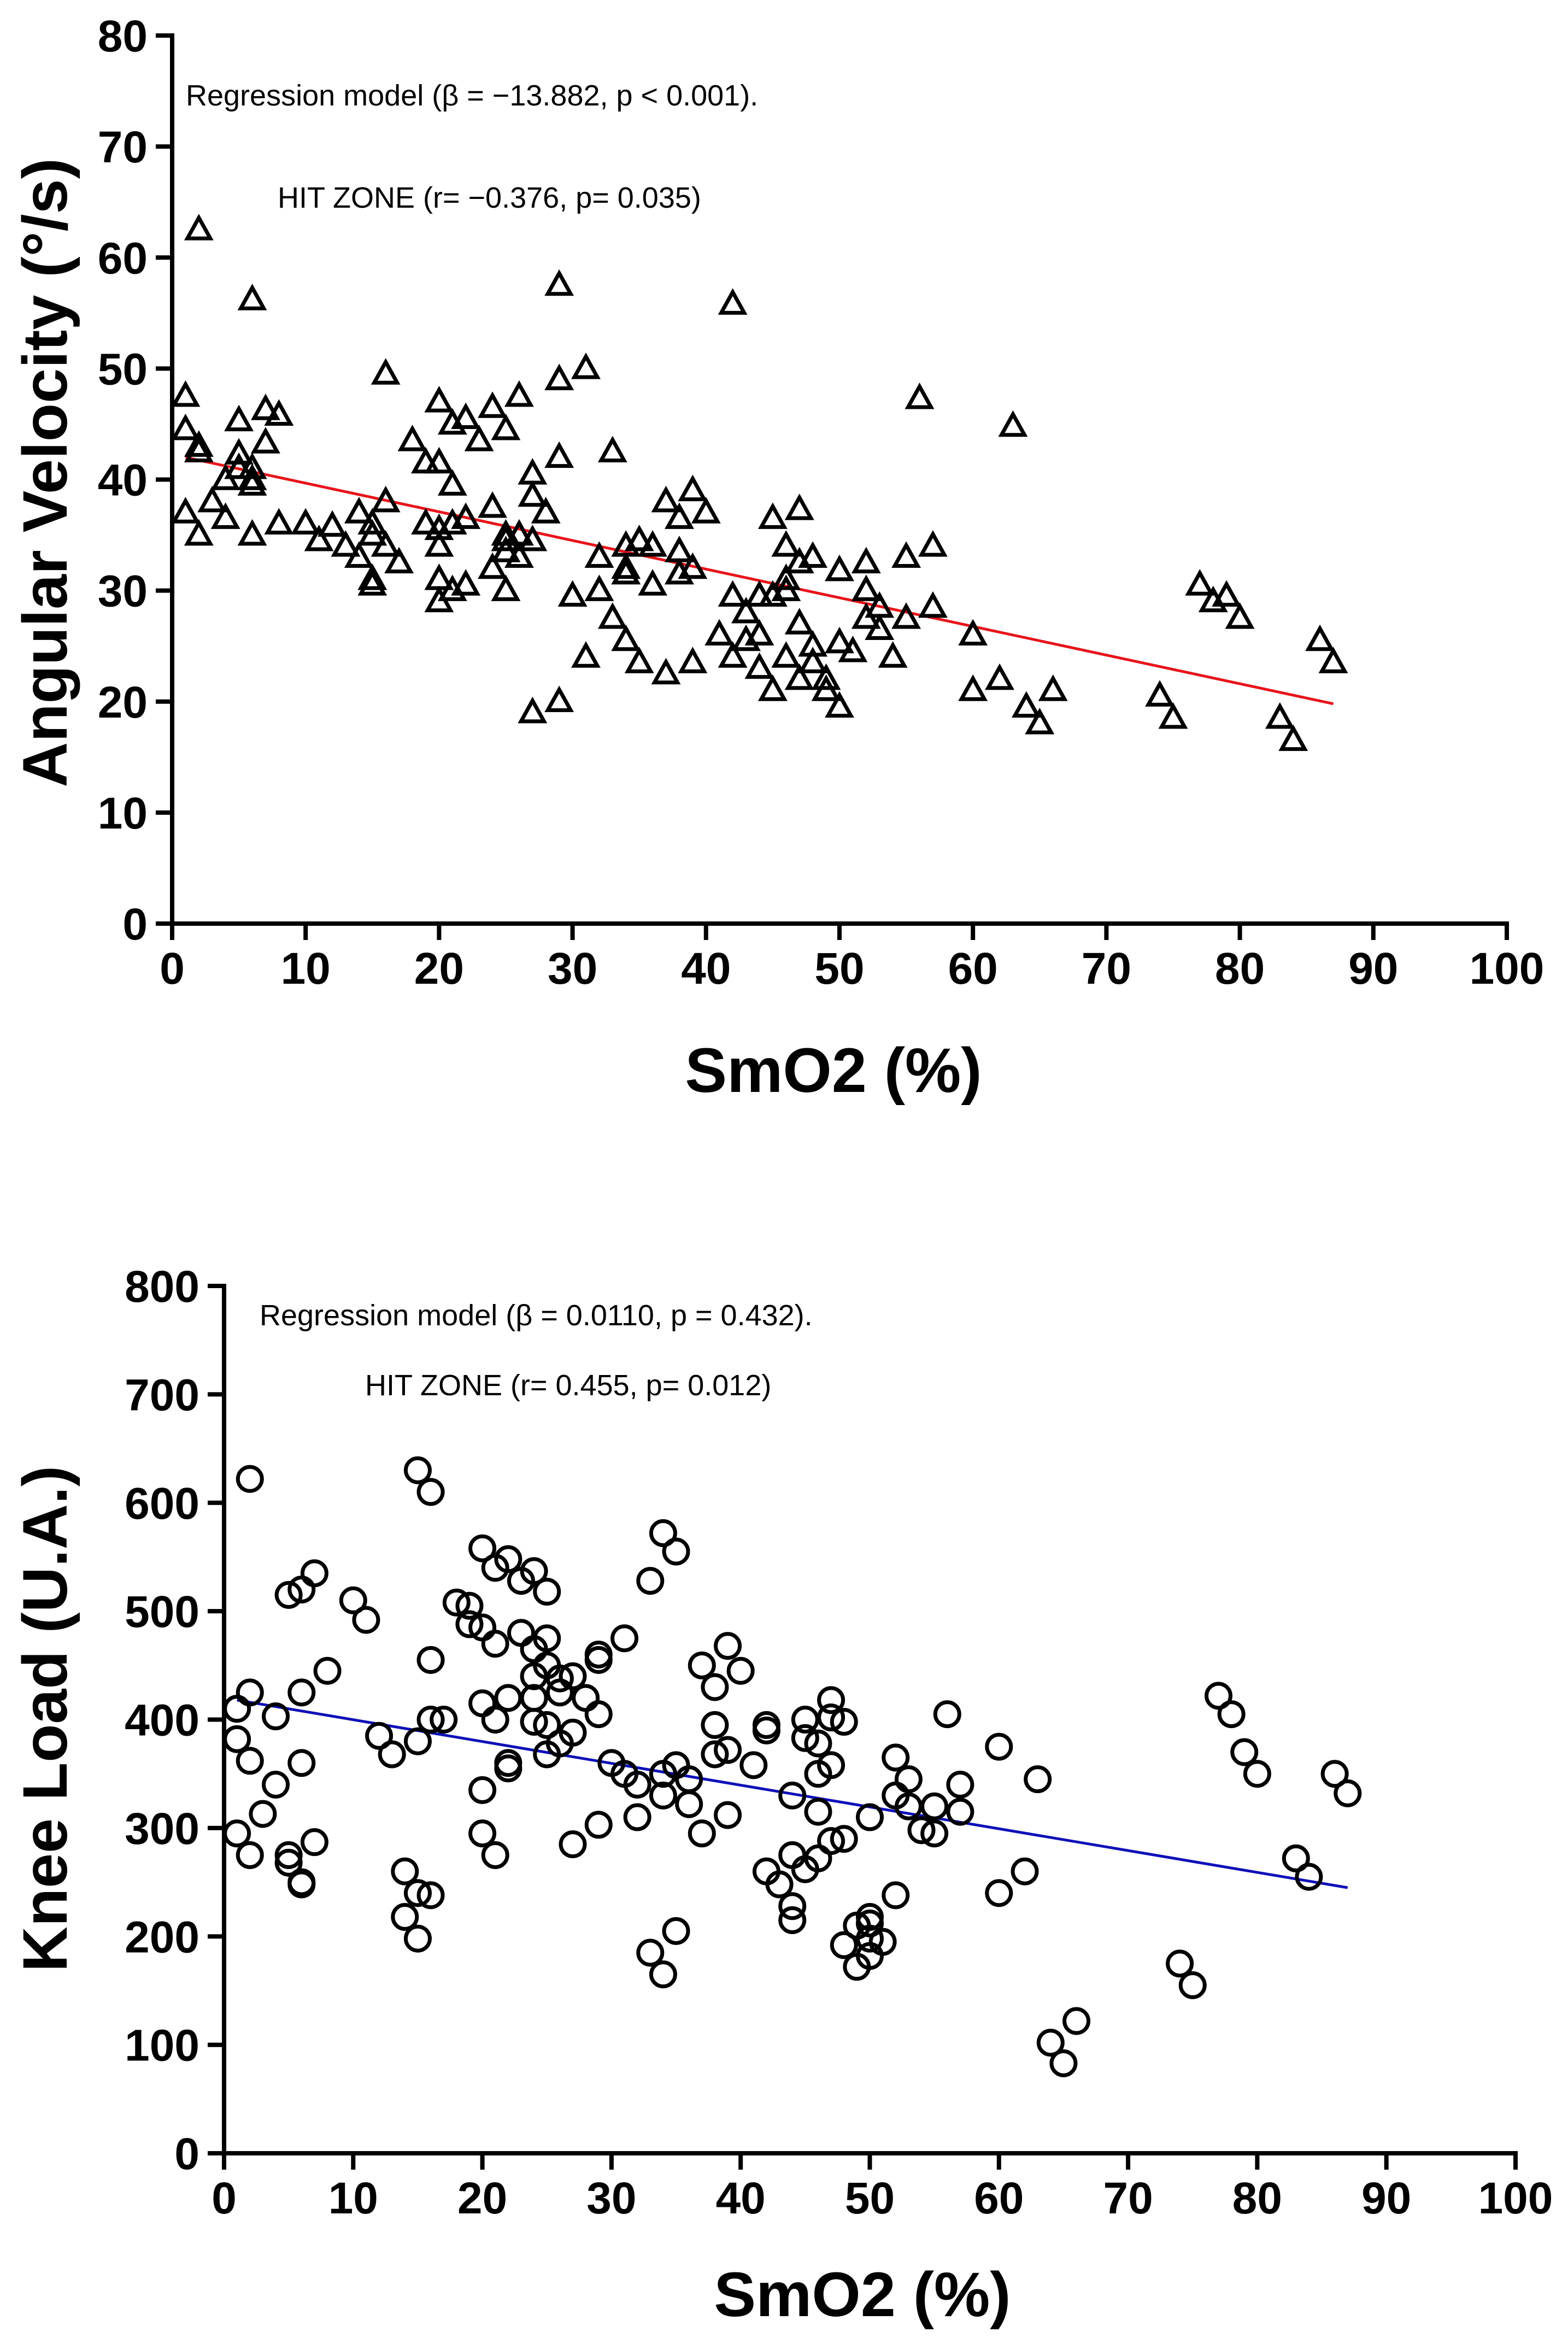 The height and width of the screenshot is (2344, 1568). I want to click on hit-zone-annotation: HIT ZONE (r= −0.376, p= 0.035), so click(489, 197).